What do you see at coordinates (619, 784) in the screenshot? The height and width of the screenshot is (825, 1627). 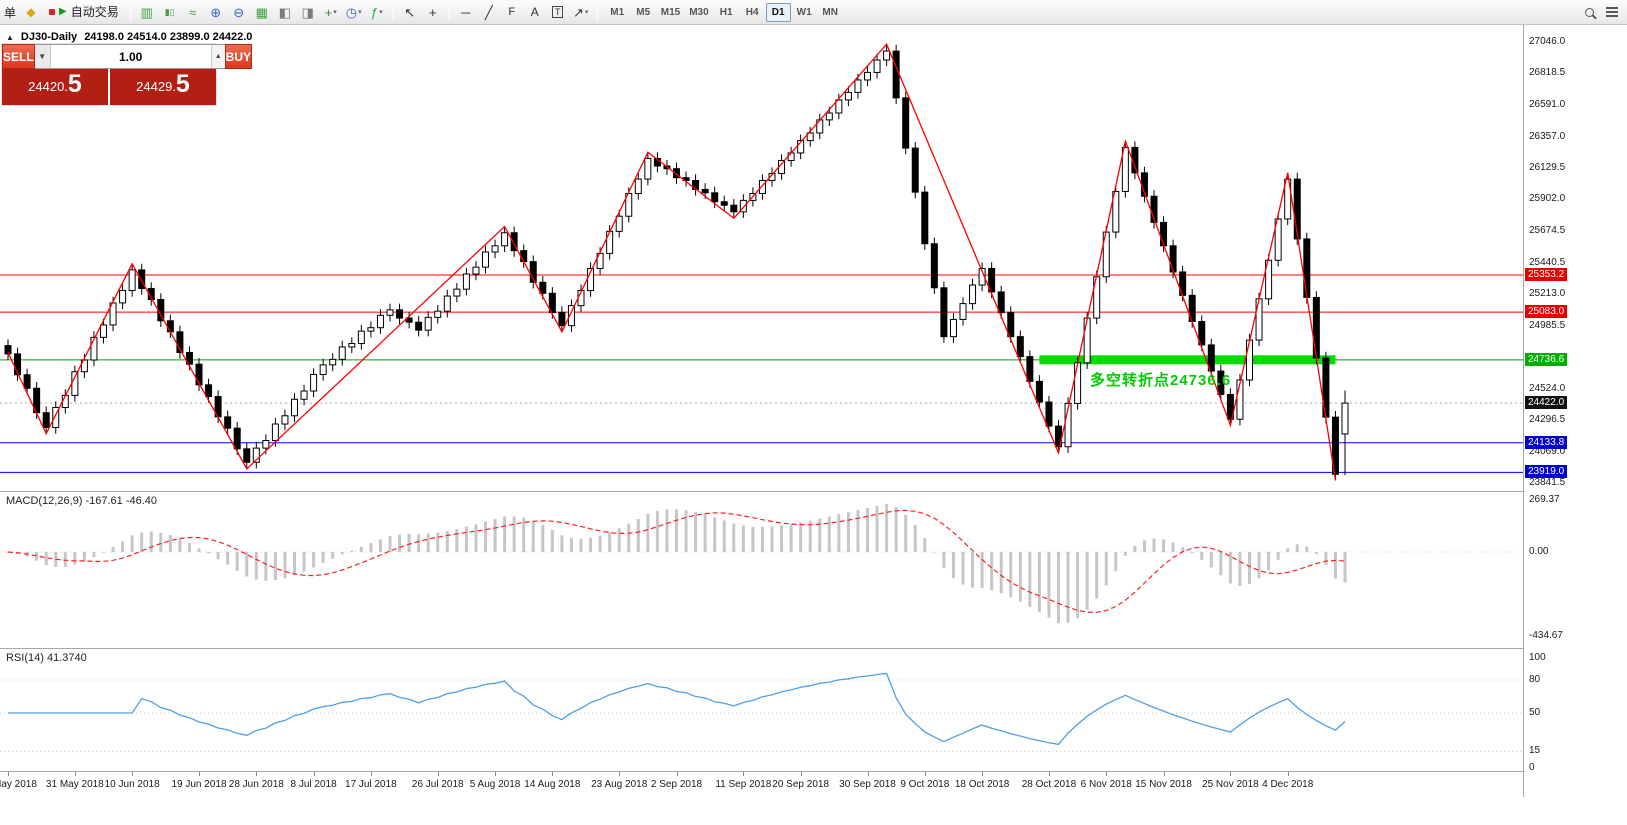 I see `time-tick-label: 23 Aug 2018` at bounding box center [619, 784].